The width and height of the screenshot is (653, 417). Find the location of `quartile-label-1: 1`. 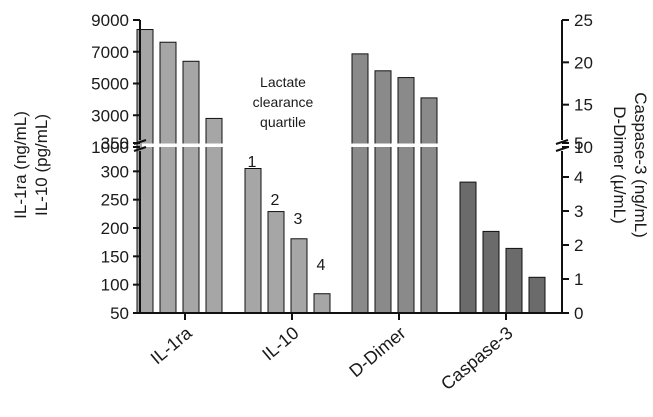

quartile-label-1: 1 is located at coordinates (252, 162).